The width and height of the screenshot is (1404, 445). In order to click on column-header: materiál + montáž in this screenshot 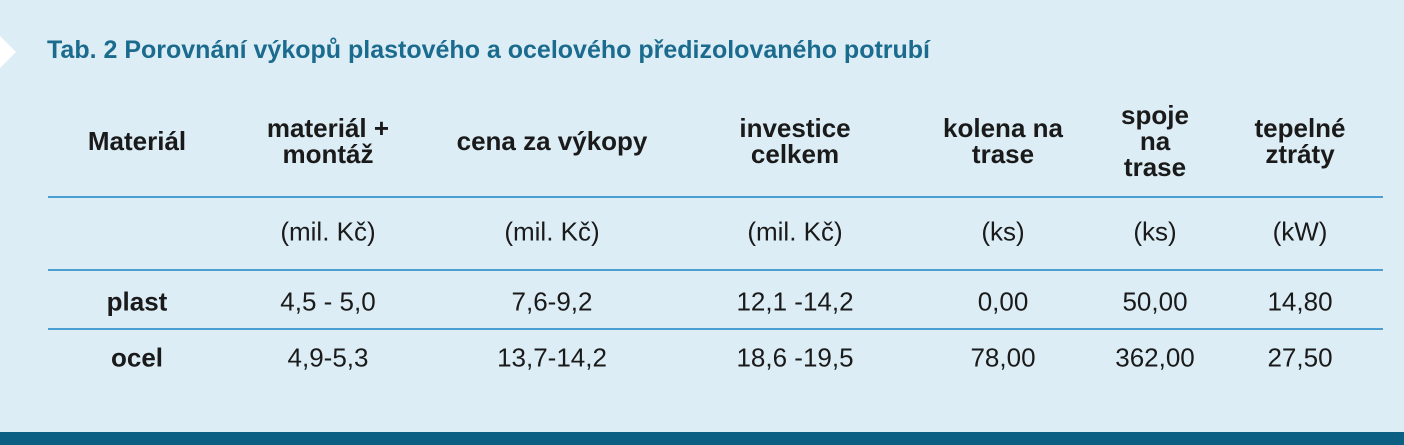, I will do `click(328, 141)`.